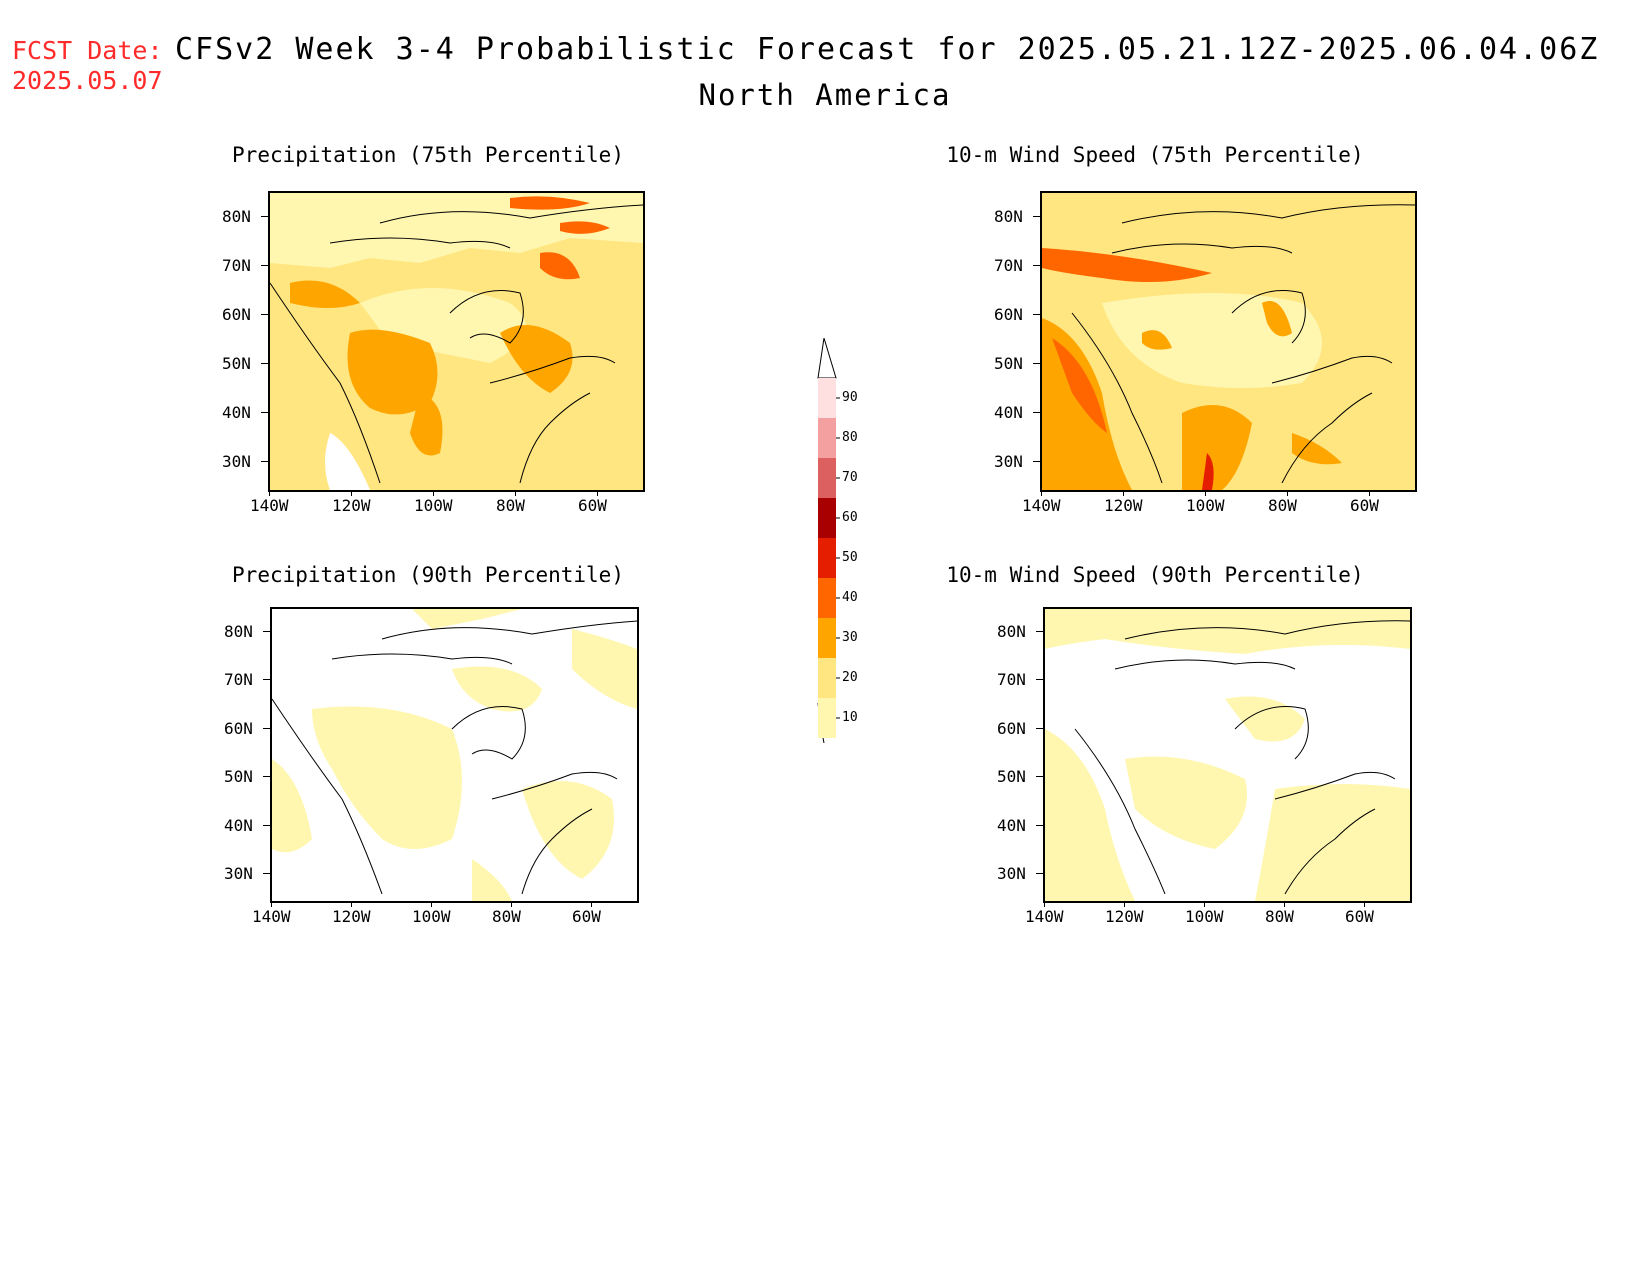 The width and height of the screenshot is (1650, 1275). I want to click on colorbar-label: 50, so click(850, 557).